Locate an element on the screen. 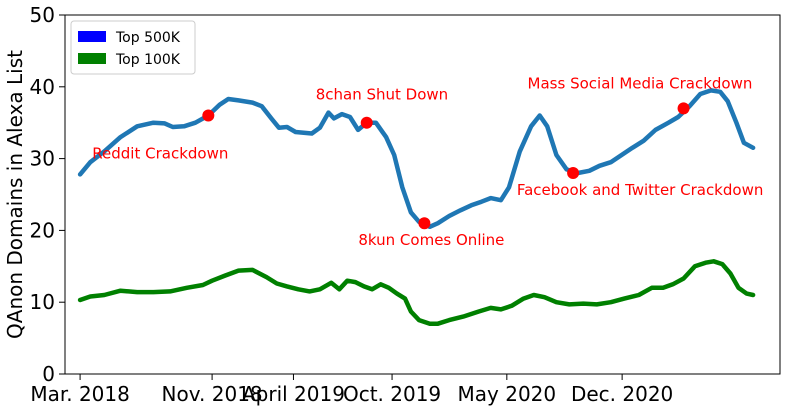 Image resolution: width=790 pixels, height=411 pixels. x-tick-label: Oct. 2019 is located at coordinates (392, 394).